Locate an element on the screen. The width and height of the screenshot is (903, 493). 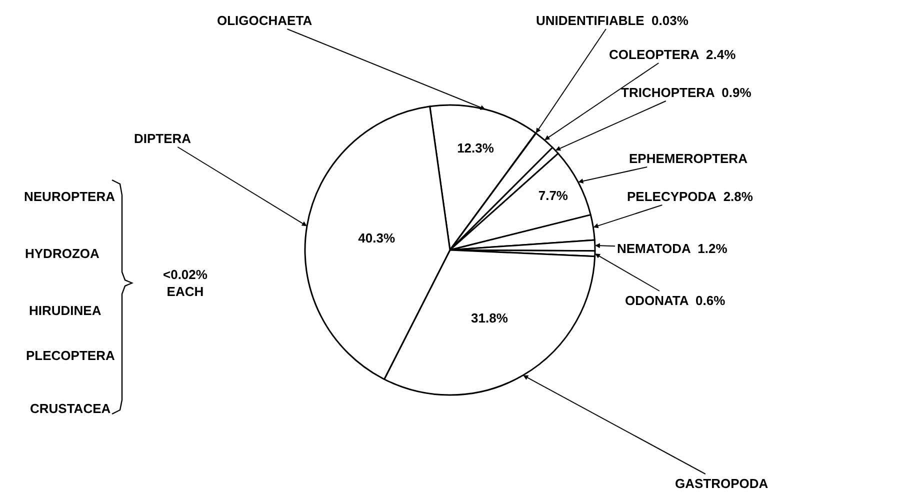
slice-label: COLEOPTERA 2.4% is located at coordinates (672, 54).